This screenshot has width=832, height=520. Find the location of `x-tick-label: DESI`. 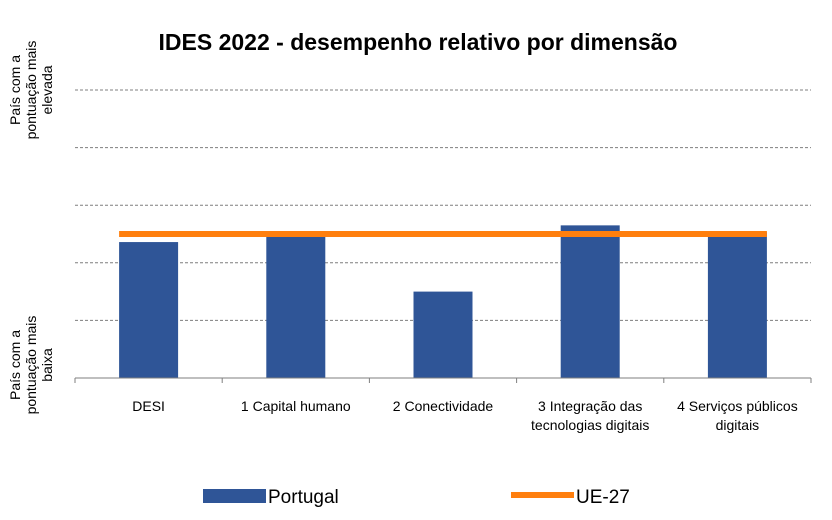

x-tick-label: DESI is located at coordinates (148, 406).